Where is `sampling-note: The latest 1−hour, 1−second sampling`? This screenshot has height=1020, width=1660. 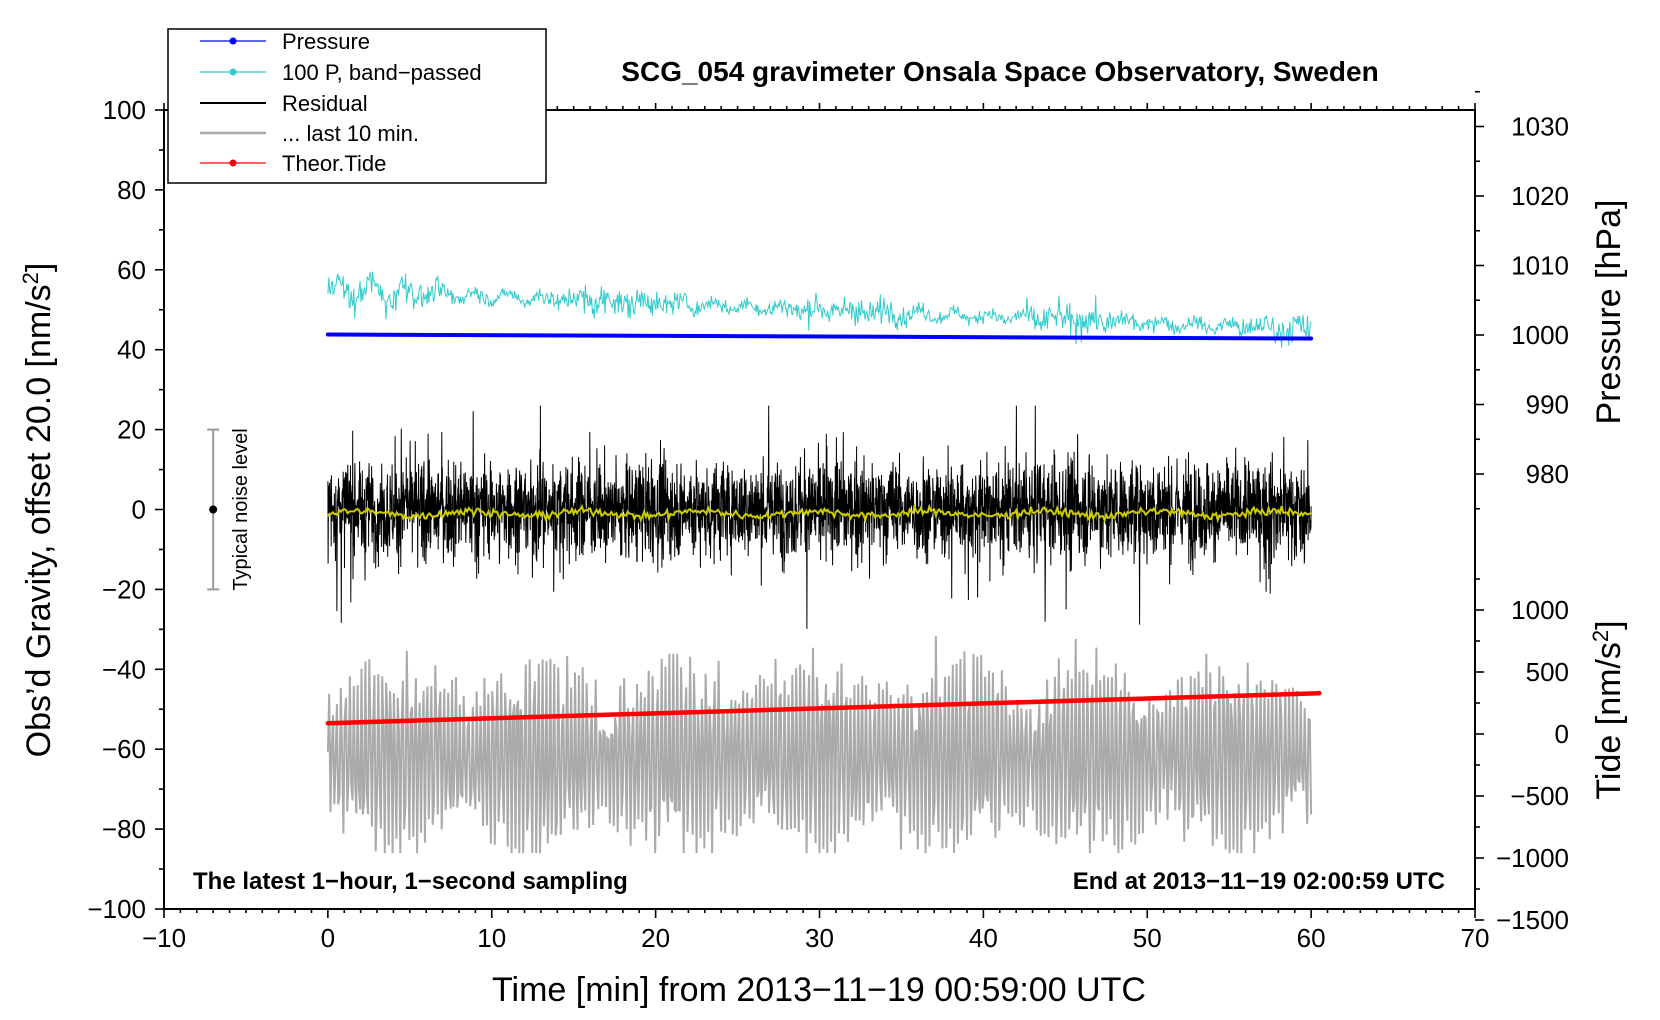 sampling-note: The latest 1−hour, 1−second sampling is located at coordinates (410, 881).